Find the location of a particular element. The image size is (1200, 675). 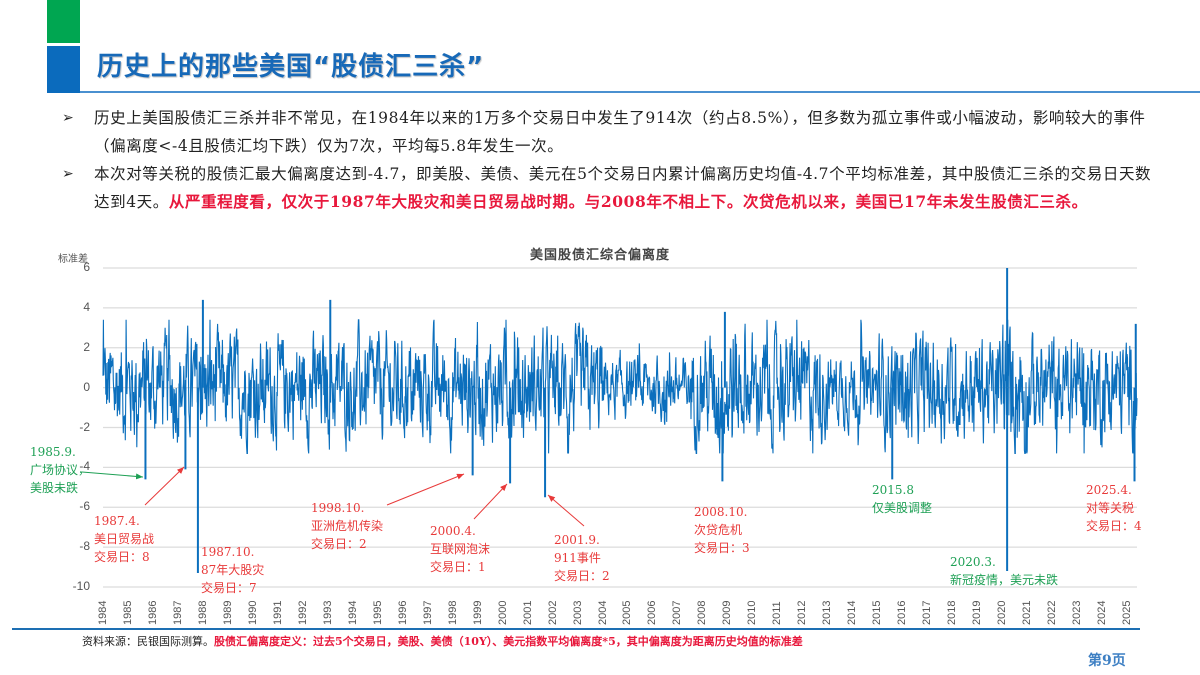

y-tick-label: -6 is located at coordinates (84, 506).